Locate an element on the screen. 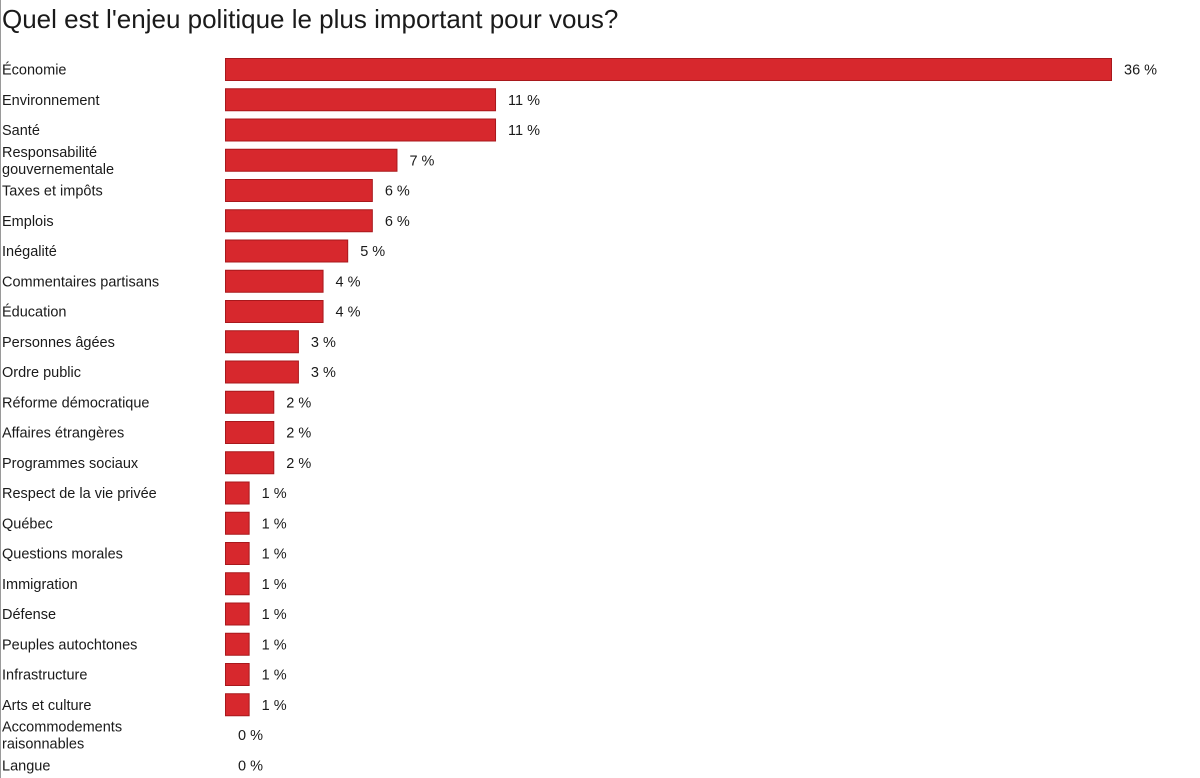 The image size is (1200, 778). category-label: Affaires étrangères is located at coordinates (63, 434).